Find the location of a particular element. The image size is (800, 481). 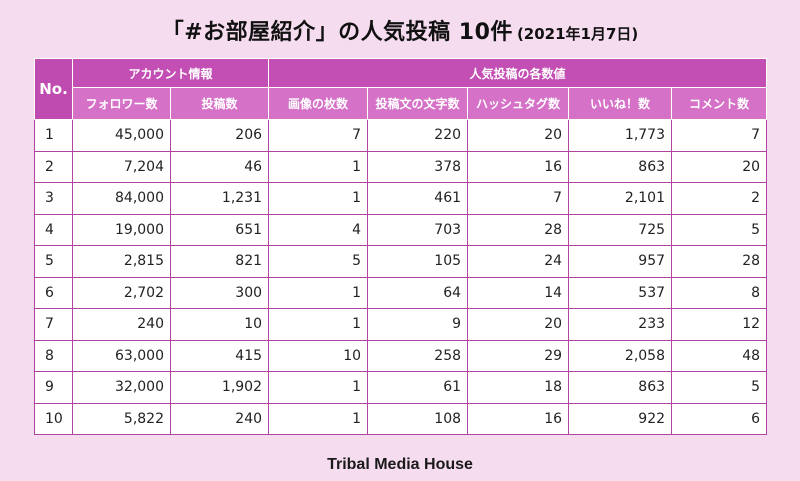

cell-posts: 415 is located at coordinates (219, 355).